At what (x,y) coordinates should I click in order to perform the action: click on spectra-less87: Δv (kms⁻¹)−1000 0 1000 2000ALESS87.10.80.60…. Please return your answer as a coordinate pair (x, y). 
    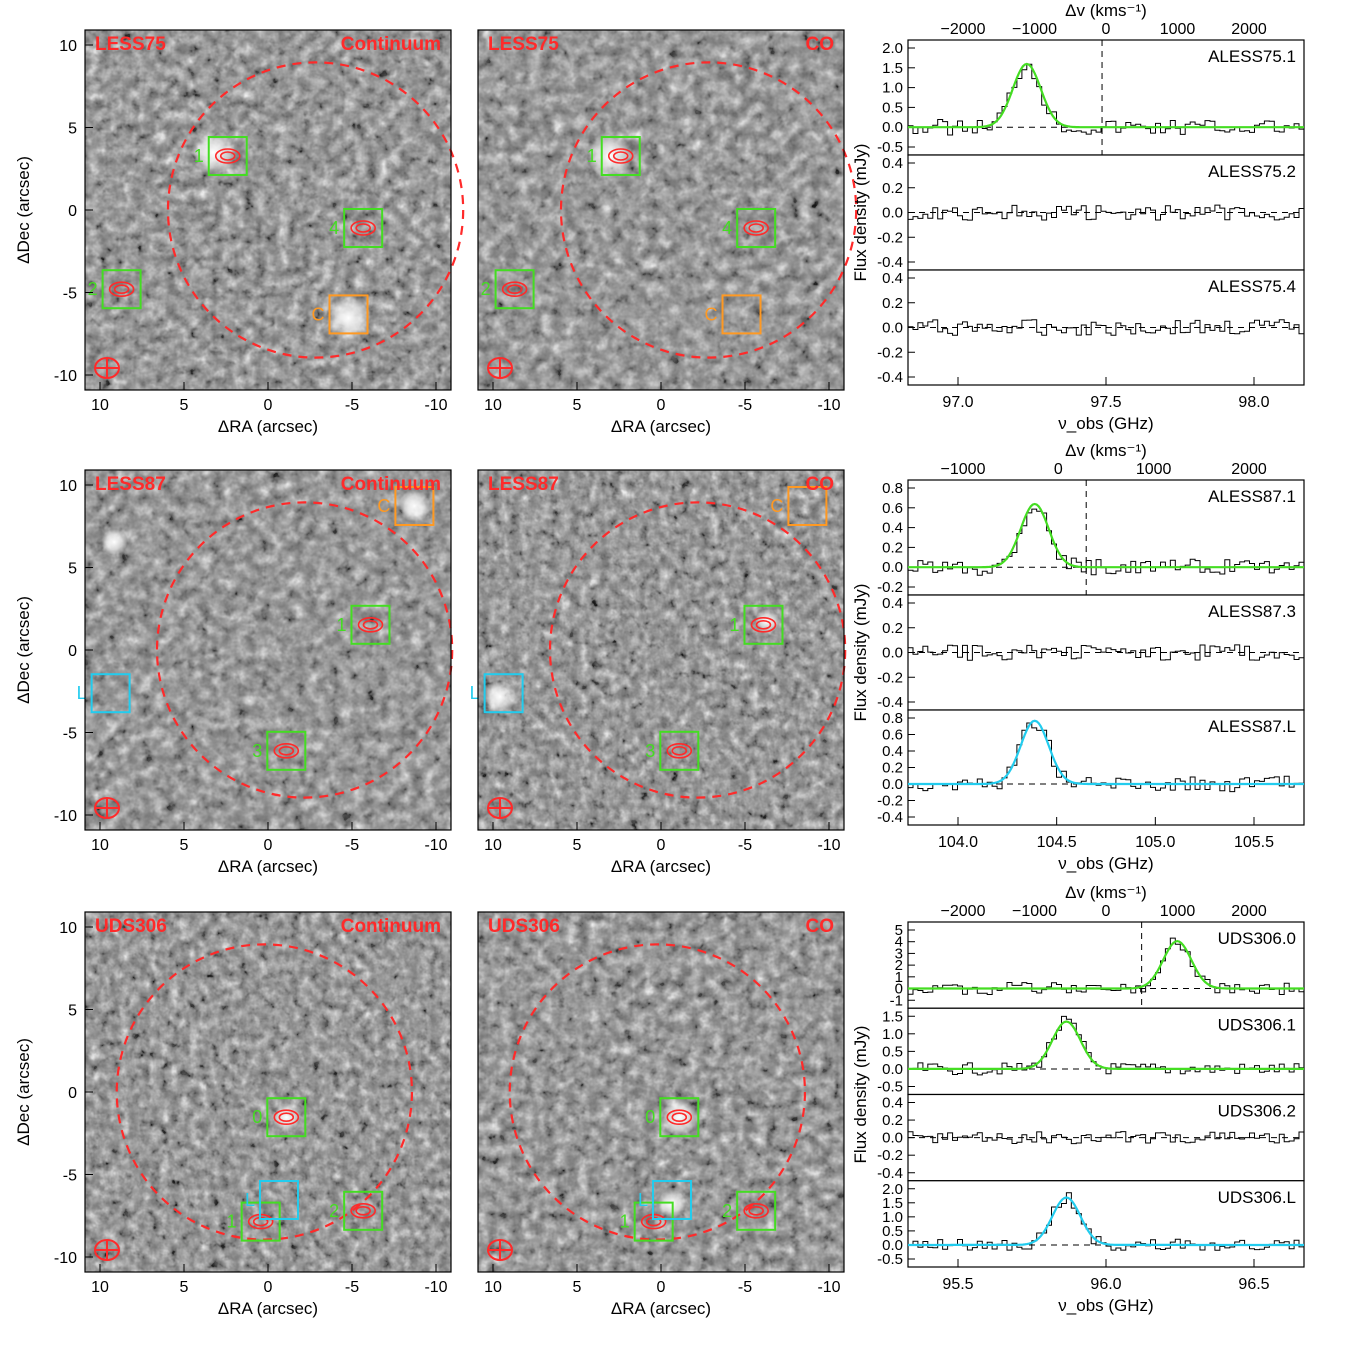
    Looking at the image, I should click on (1078, 657).